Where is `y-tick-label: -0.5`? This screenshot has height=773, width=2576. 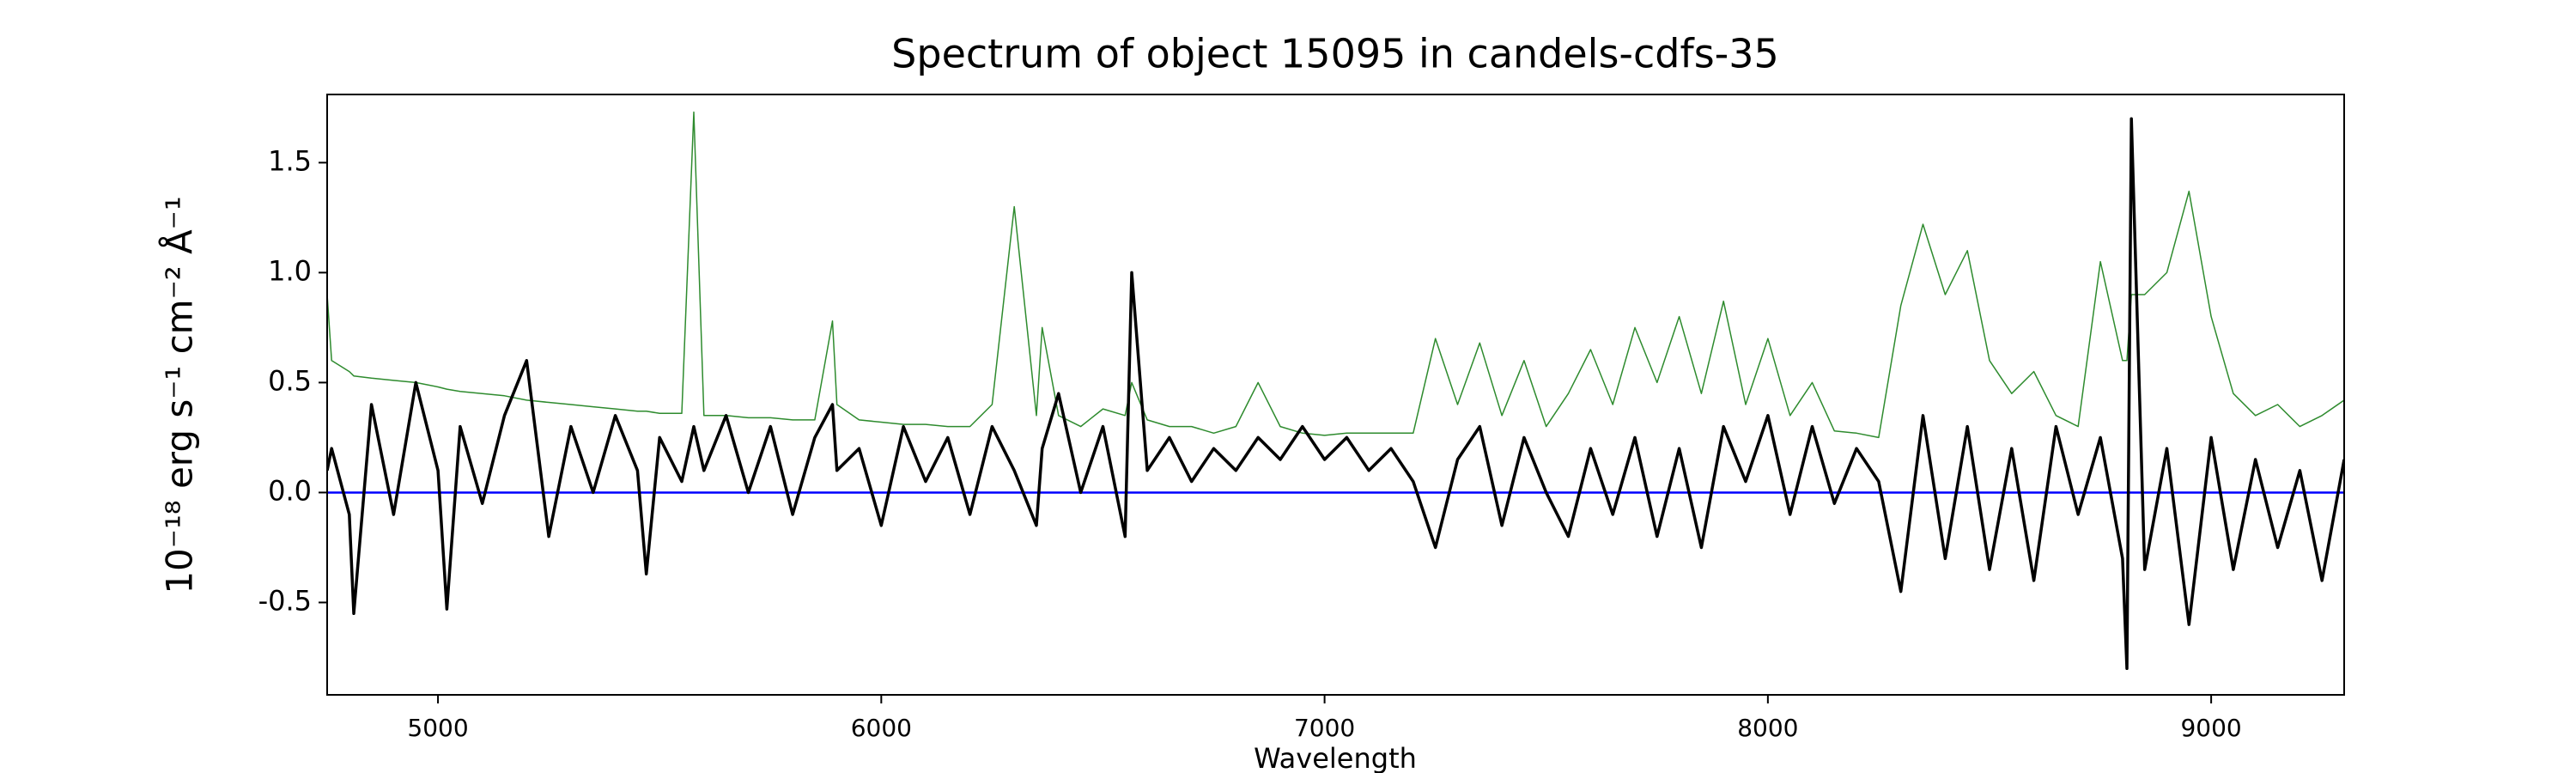 y-tick-label: -0.5 is located at coordinates (285, 600).